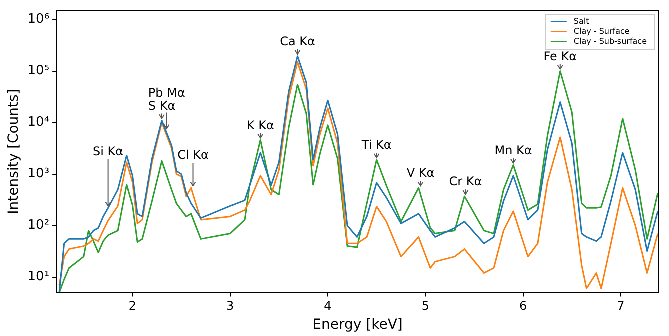 This screenshot has width=669, height=336. What do you see at coordinates (108, 151) in the screenshot?
I see `annotation: Si Kα` at bounding box center [108, 151].